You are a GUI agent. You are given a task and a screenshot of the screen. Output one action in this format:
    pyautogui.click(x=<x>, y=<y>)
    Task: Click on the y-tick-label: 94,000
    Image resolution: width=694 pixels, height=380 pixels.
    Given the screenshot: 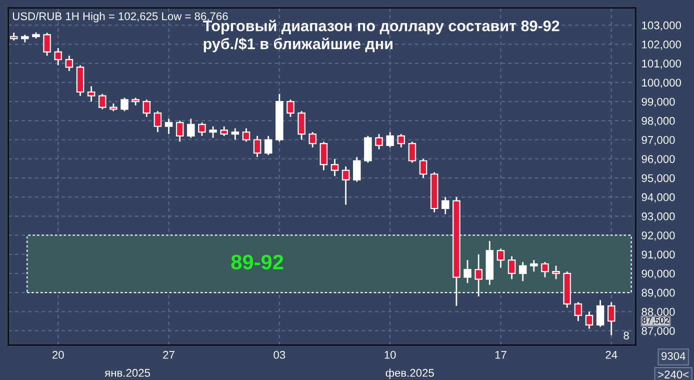 What is the action you would take?
    pyautogui.click(x=658, y=197)
    